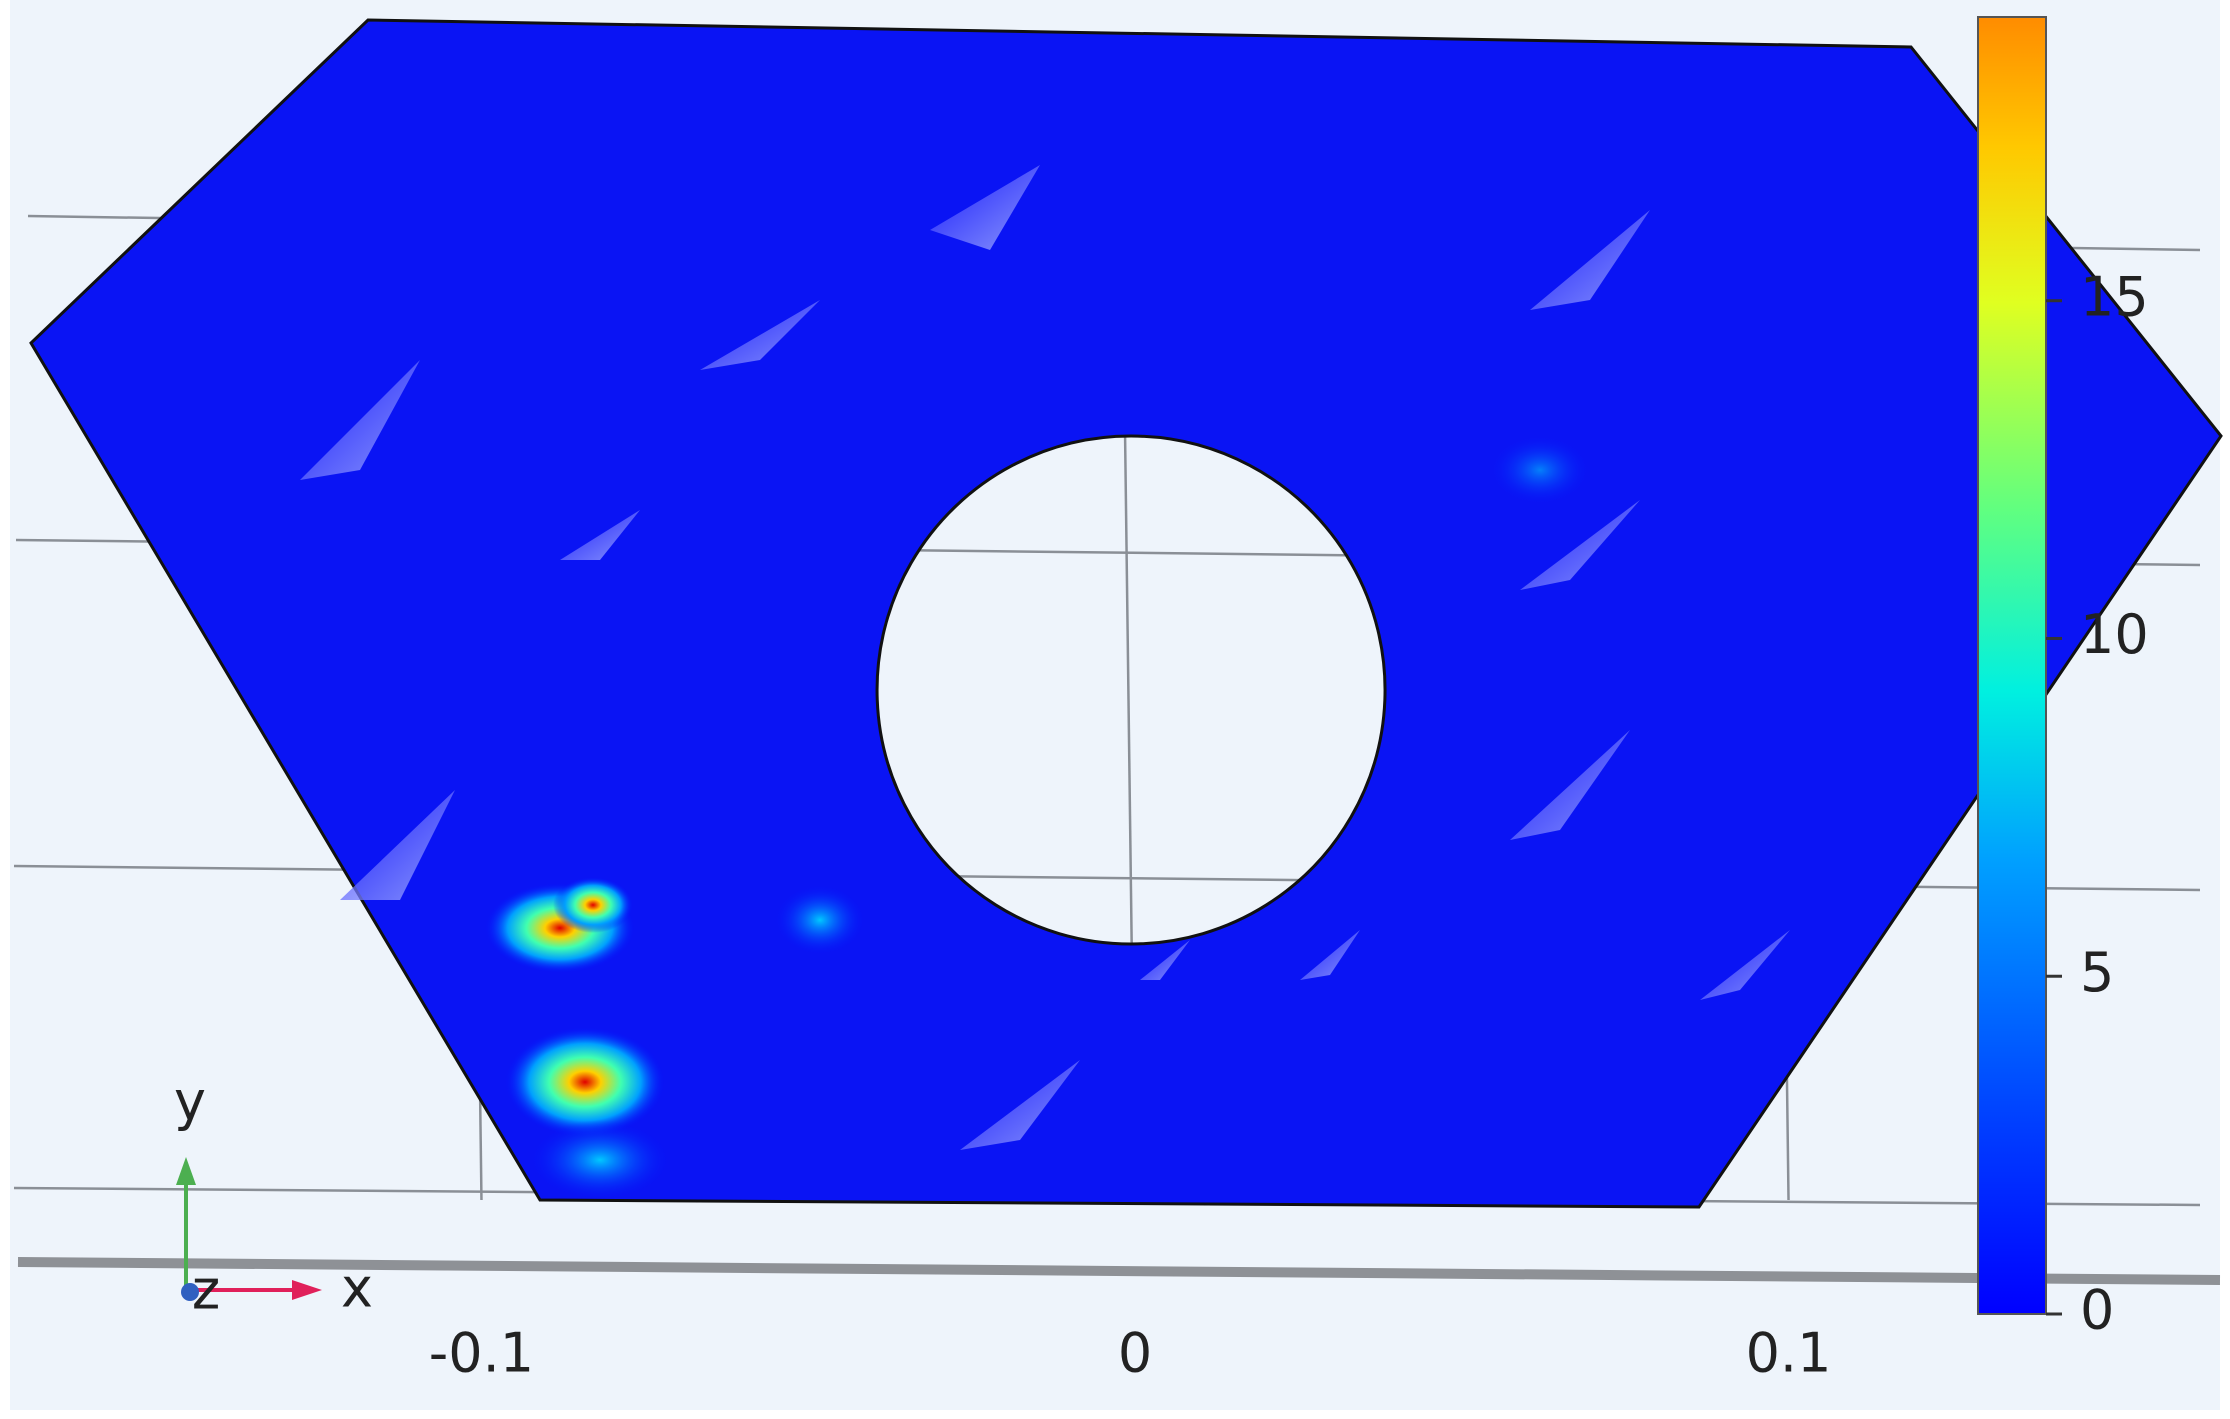 The image size is (2230, 1419). Describe the element at coordinates (1135, 1353) in the screenshot. I see `x-tick-label: 0` at that location.